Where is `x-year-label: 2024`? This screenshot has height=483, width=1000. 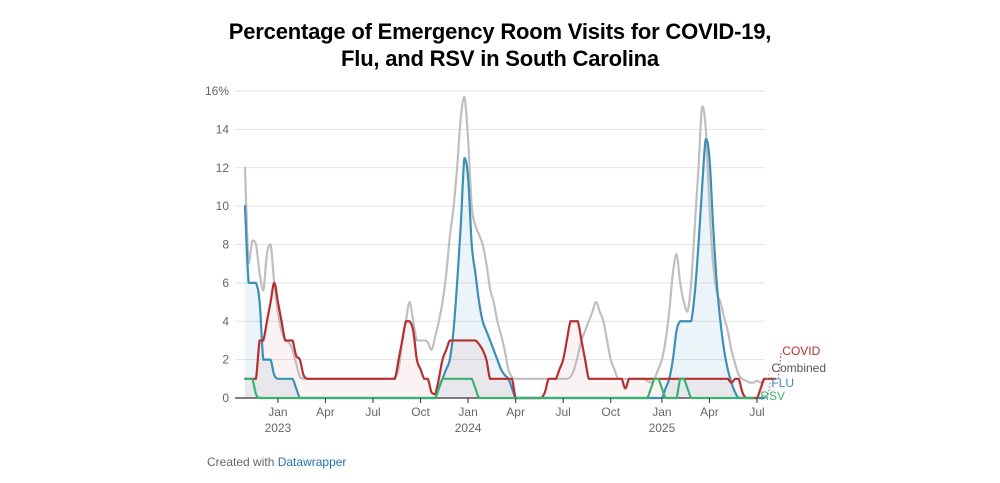
x-year-label: 2024 is located at coordinates (468, 428).